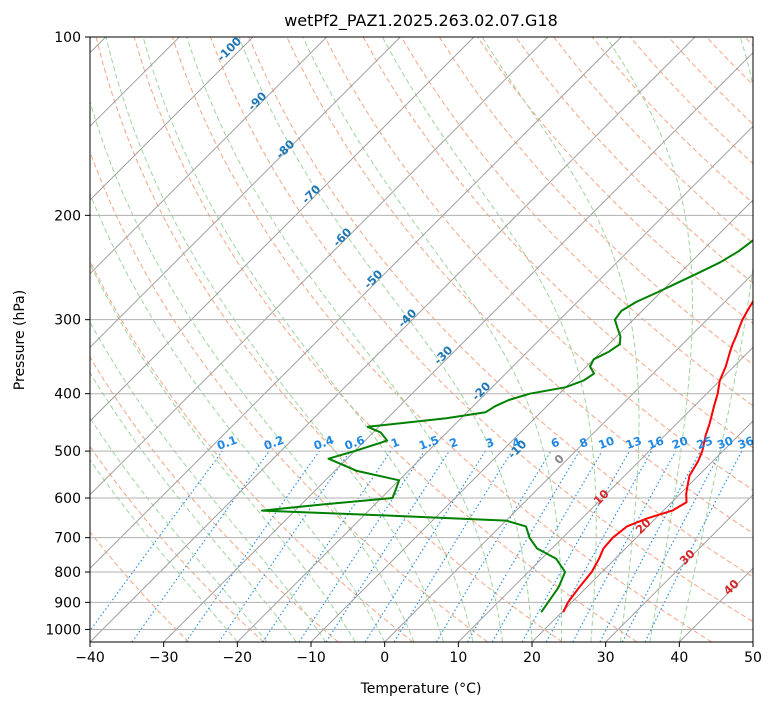  Describe the element at coordinates (429, 443) in the screenshot. I see `mixing-ratio-label: 1.5` at that location.